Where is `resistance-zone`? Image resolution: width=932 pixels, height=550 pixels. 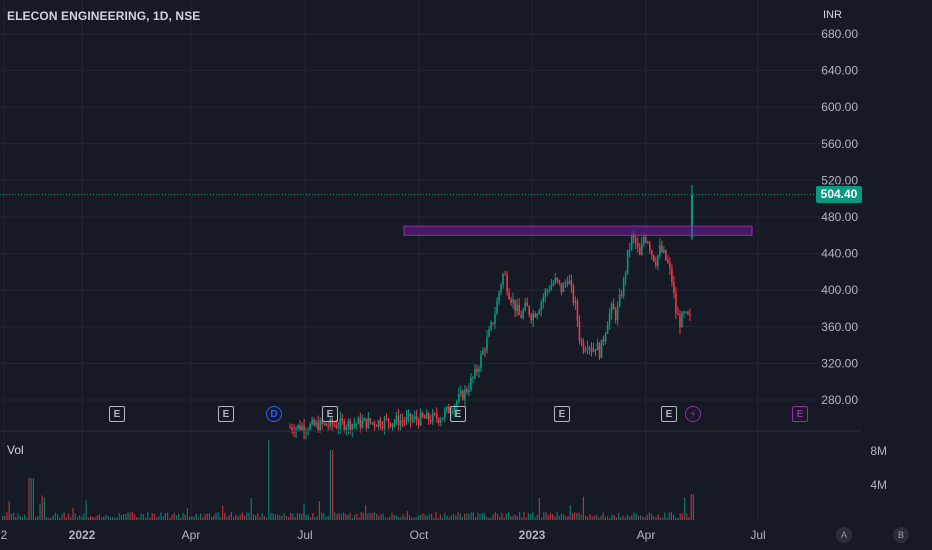
resistance-zone is located at coordinates (578, 230).